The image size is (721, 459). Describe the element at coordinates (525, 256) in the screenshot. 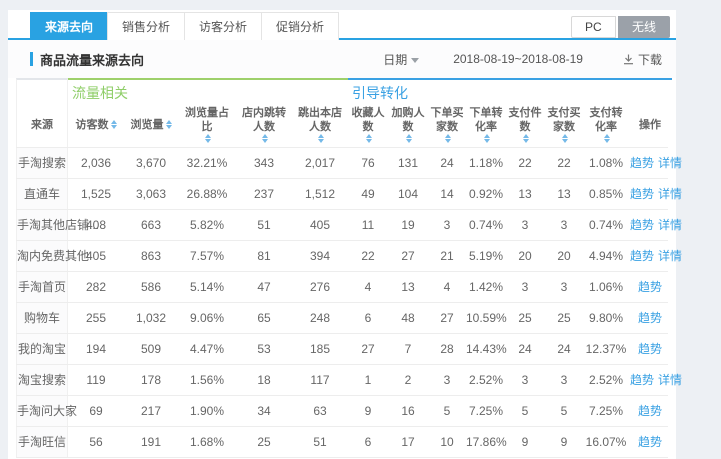

I see `value-cell: 20` at that location.